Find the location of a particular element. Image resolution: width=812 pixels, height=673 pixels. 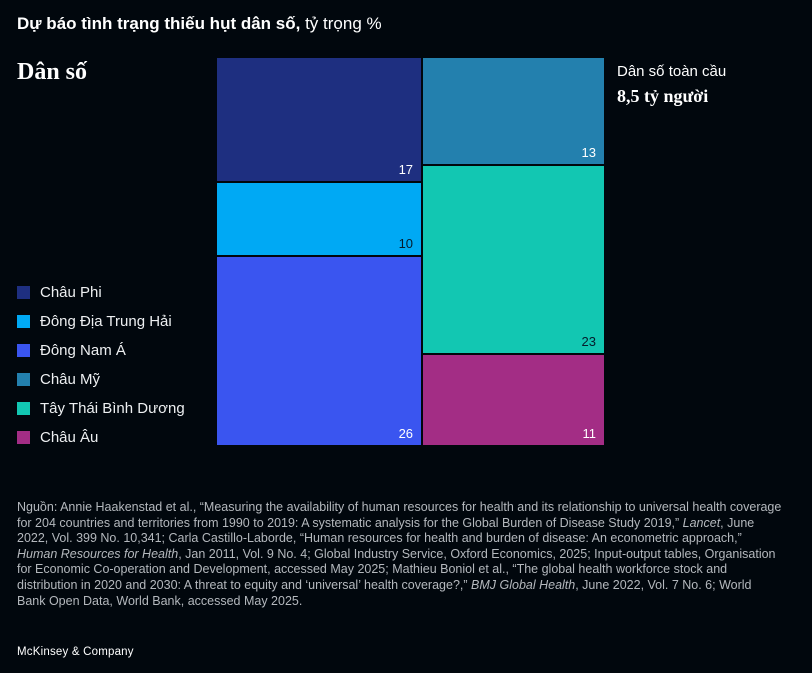

legend-label: Đông Nam Á is located at coordinates (83, 350).